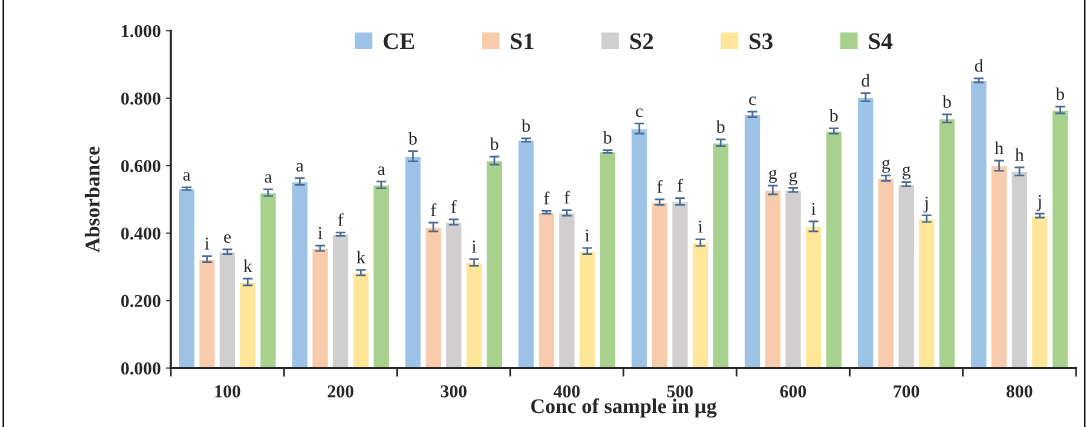 Image resolution: width=1088 pixels, height=427 pixels. I want to click on y-tick-label: 1.000, so click(141, 31).